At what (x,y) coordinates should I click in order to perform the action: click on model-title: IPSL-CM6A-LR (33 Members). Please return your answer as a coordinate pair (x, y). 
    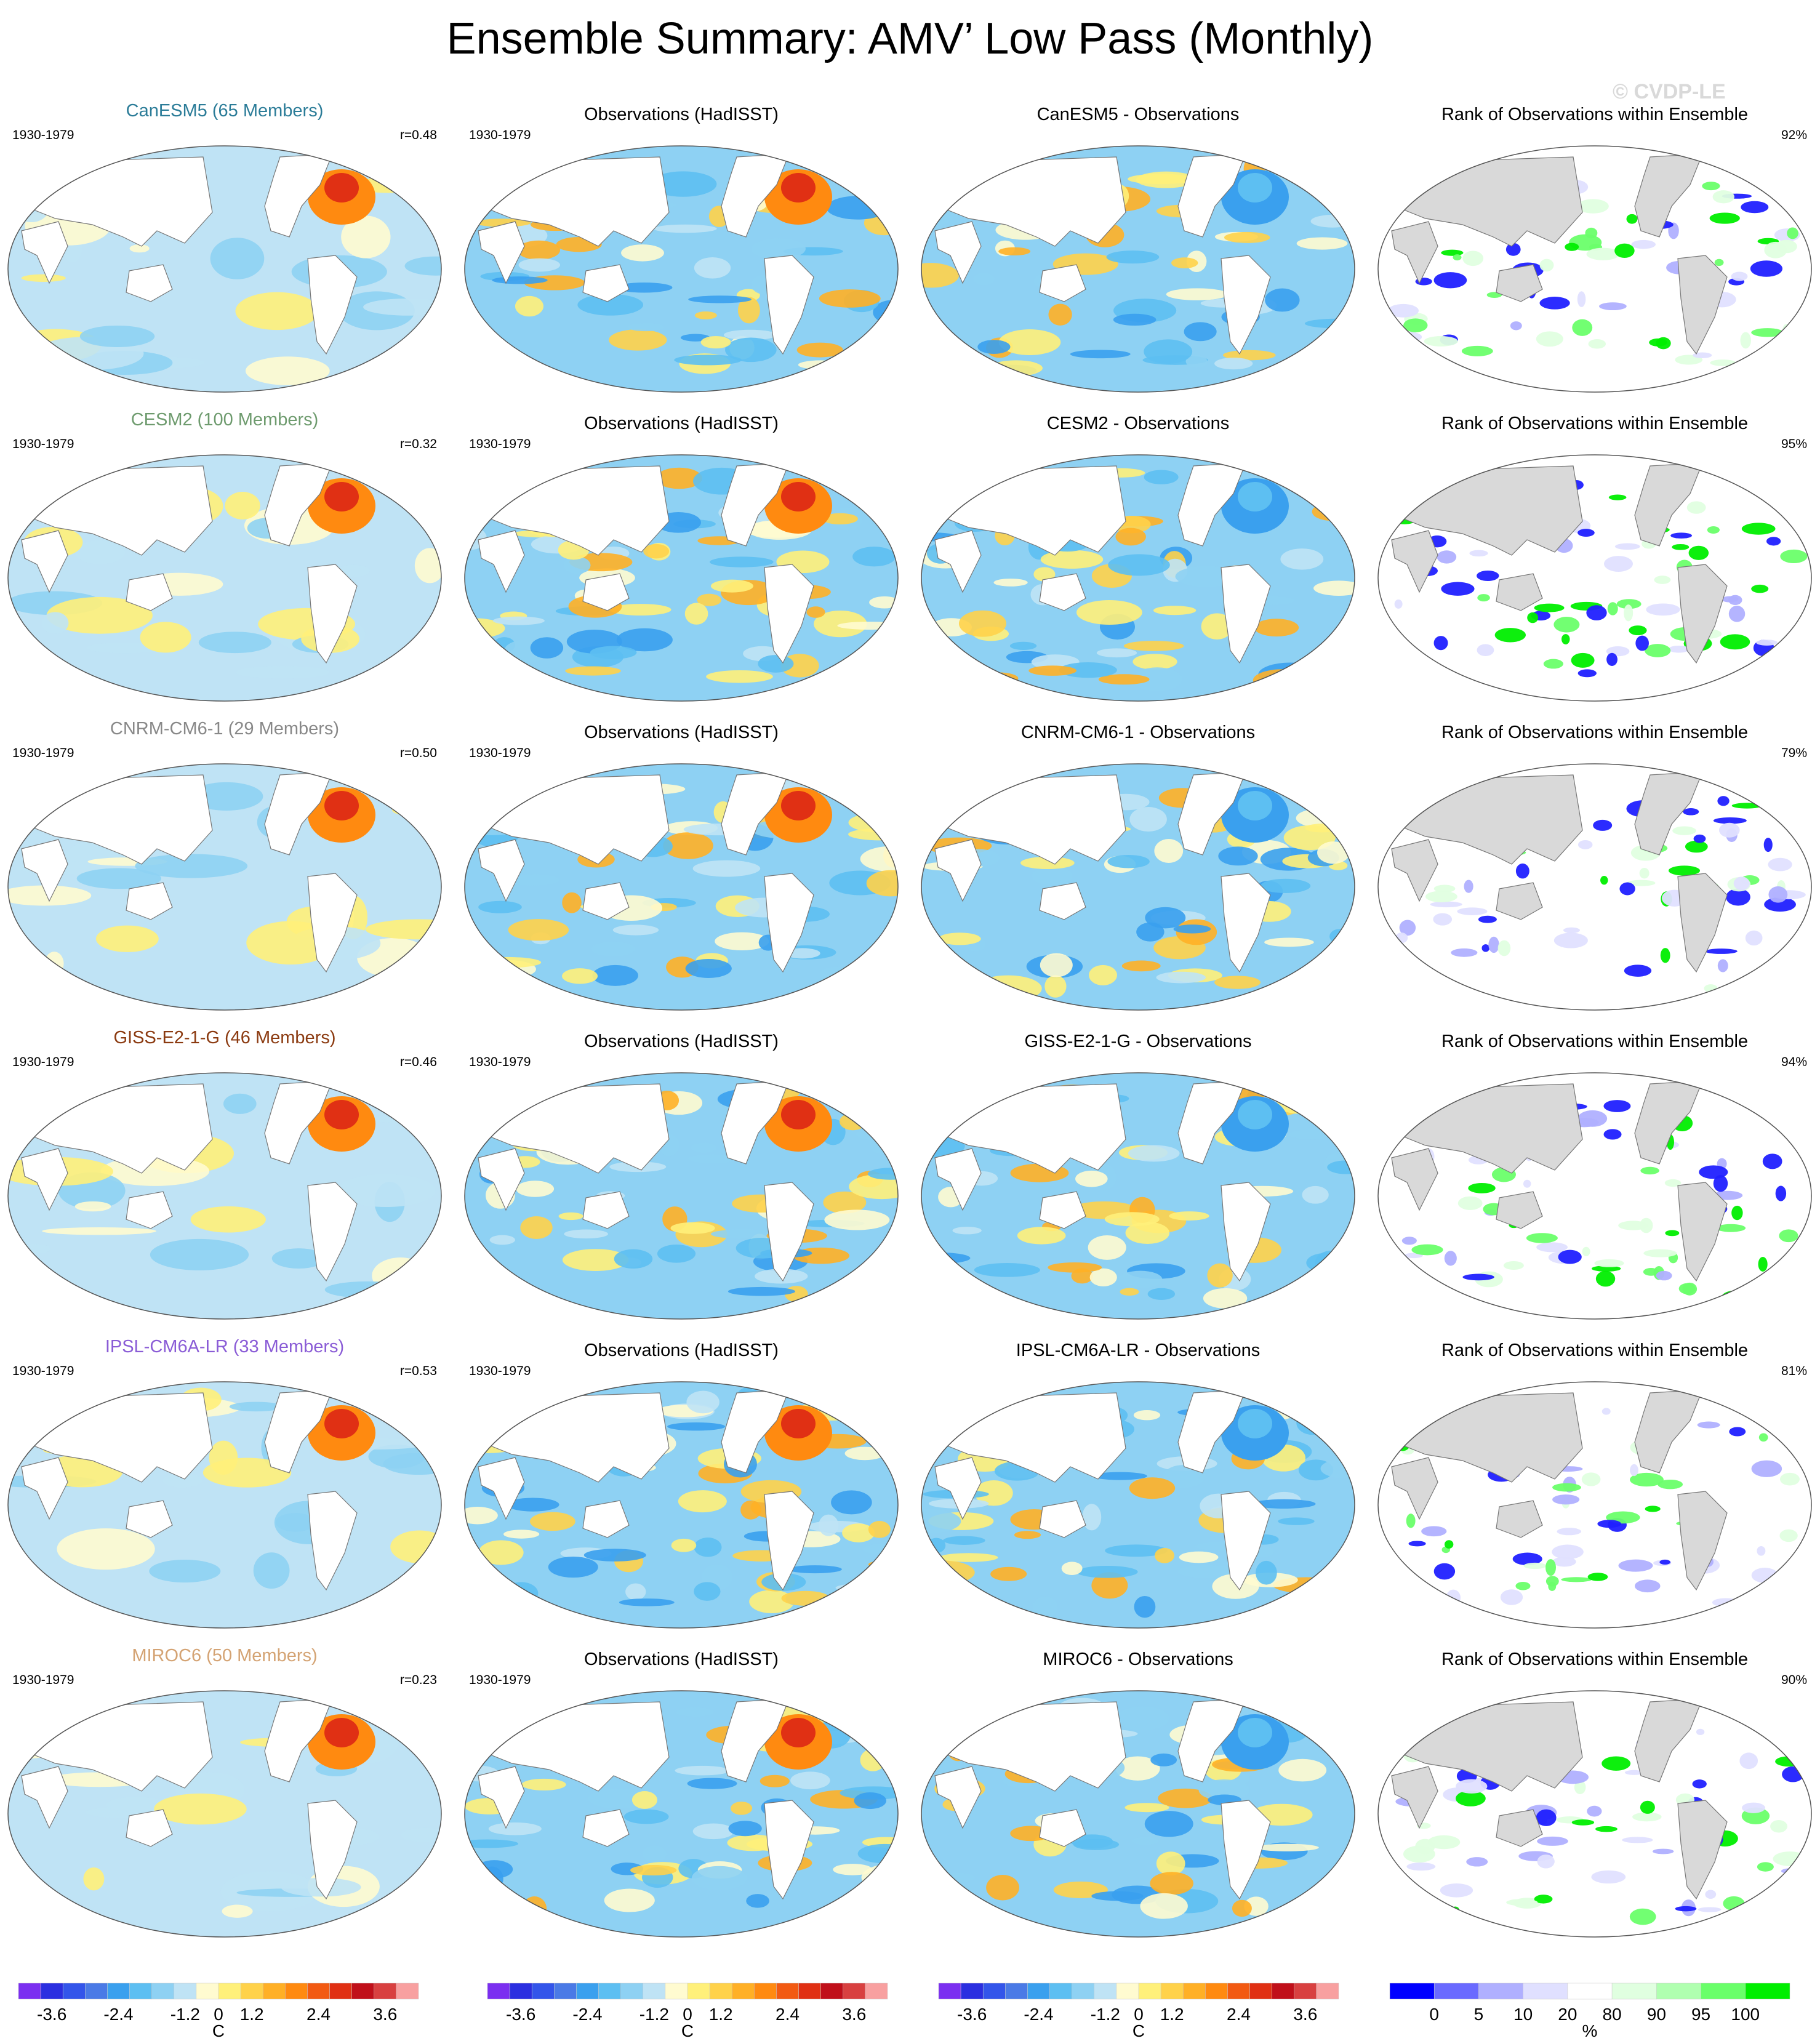
    Looking at the image, I should click on (225, 1347).